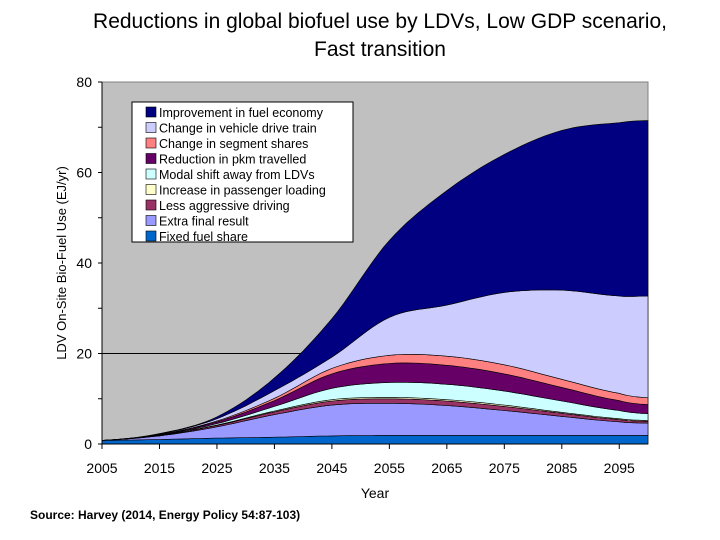 This screenshot has width=720, height=540. What do you see at coordinates (224, 206) in the screenshot?
I see `legend-label: Less aggressive driving` at bounding box center [224, 206].